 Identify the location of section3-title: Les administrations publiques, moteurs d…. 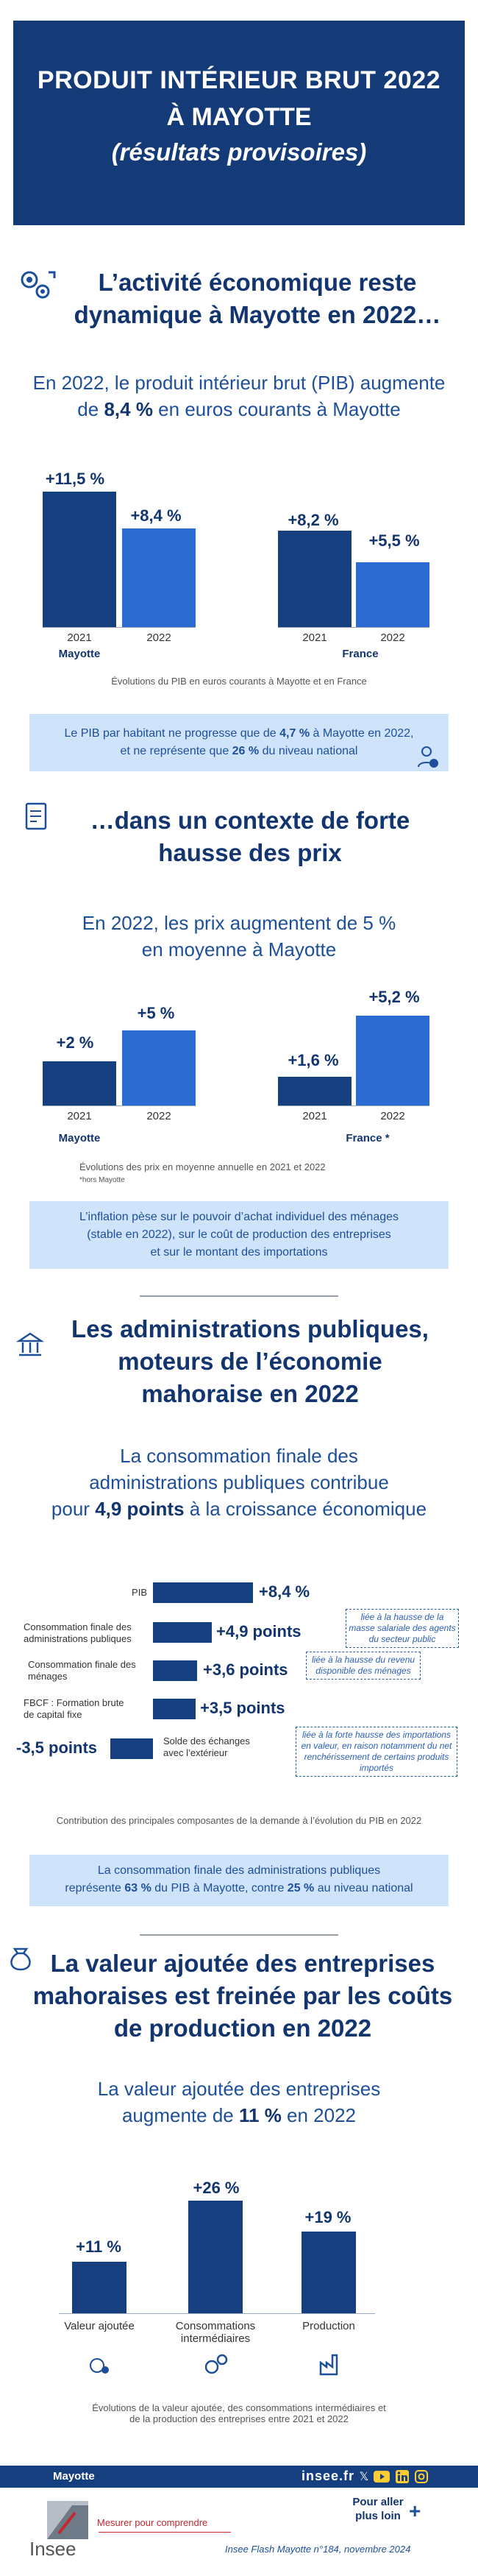
(250, 1361).